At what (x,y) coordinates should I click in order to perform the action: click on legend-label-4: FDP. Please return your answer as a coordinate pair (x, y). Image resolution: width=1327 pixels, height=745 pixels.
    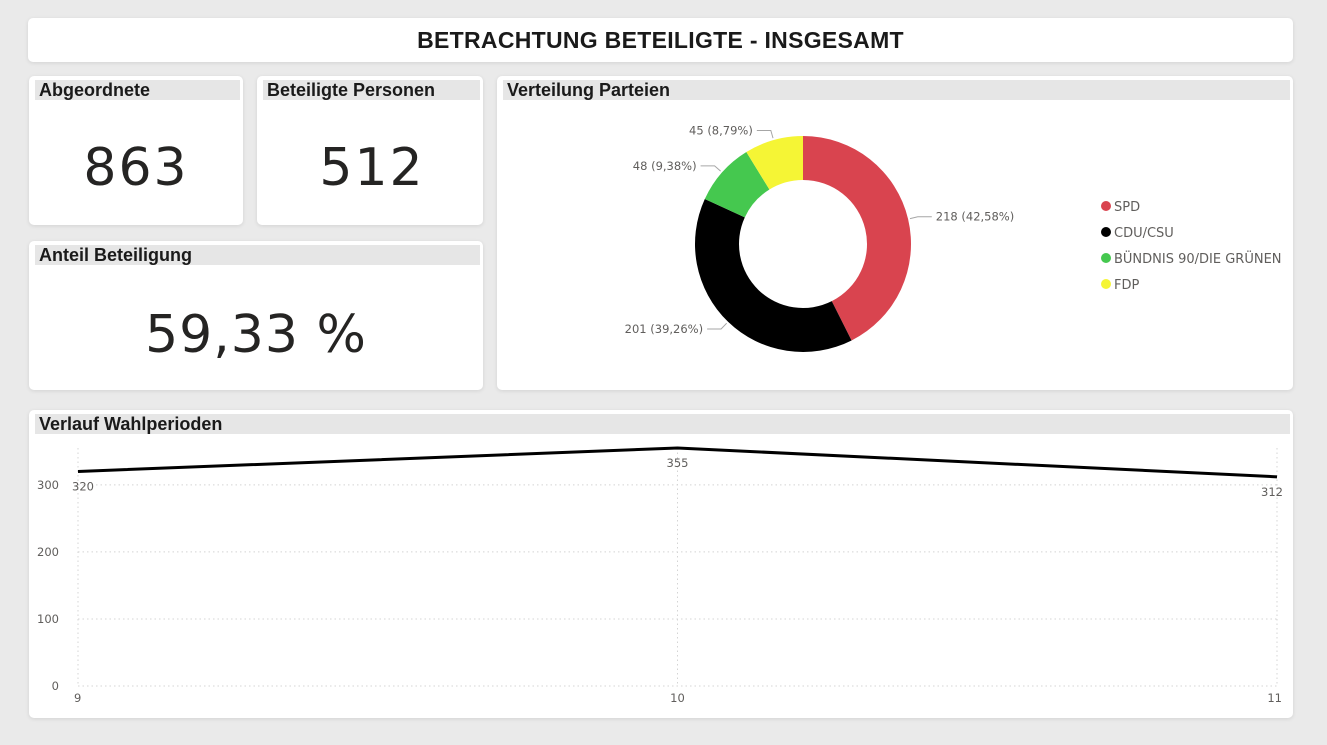
    Looking at the image, I should click on (1126, 285).